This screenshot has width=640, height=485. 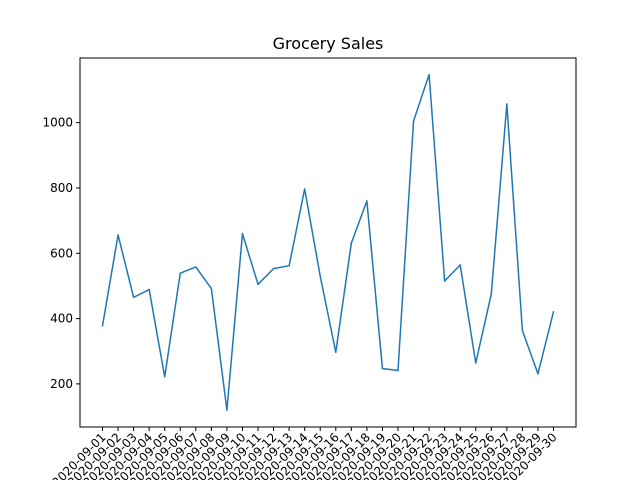 What do you see at coordinates (57, 123) in the screenshot?
I see `y-tick-label: 1000` at bounding box center [57, 123].